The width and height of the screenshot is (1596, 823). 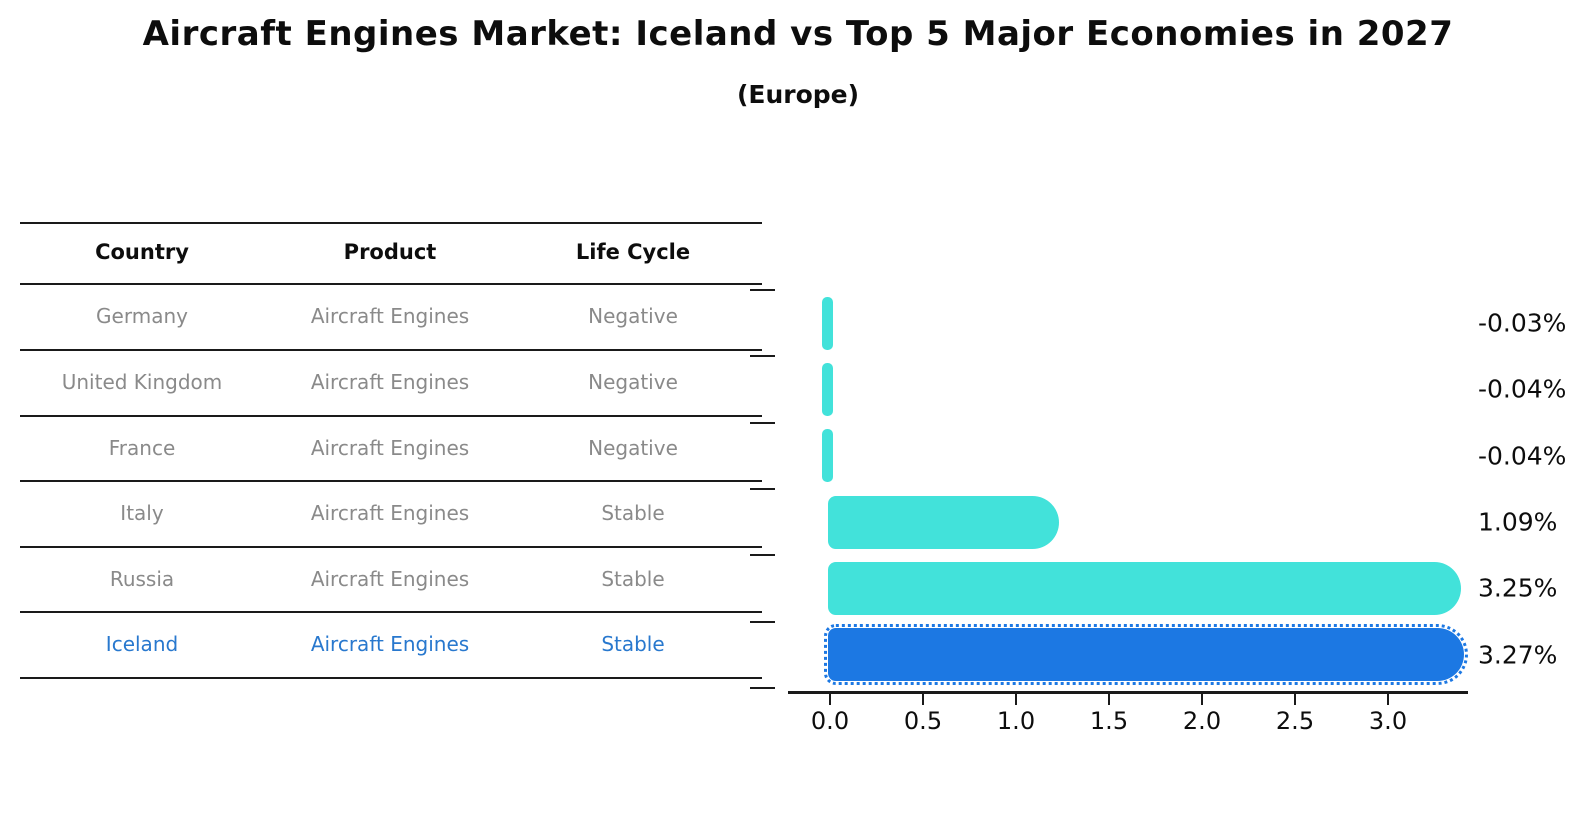 I want to click on table-header-product: Product, so click(x=390, y=252).